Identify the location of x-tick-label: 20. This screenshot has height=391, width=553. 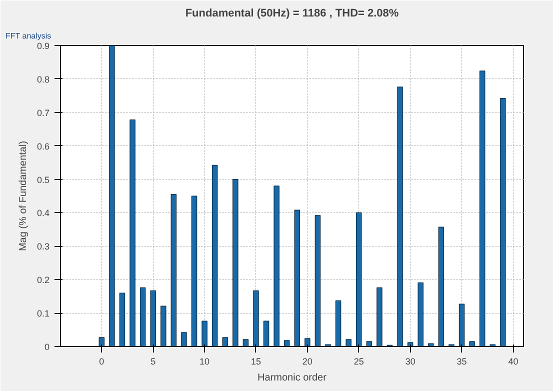
(307, 361).